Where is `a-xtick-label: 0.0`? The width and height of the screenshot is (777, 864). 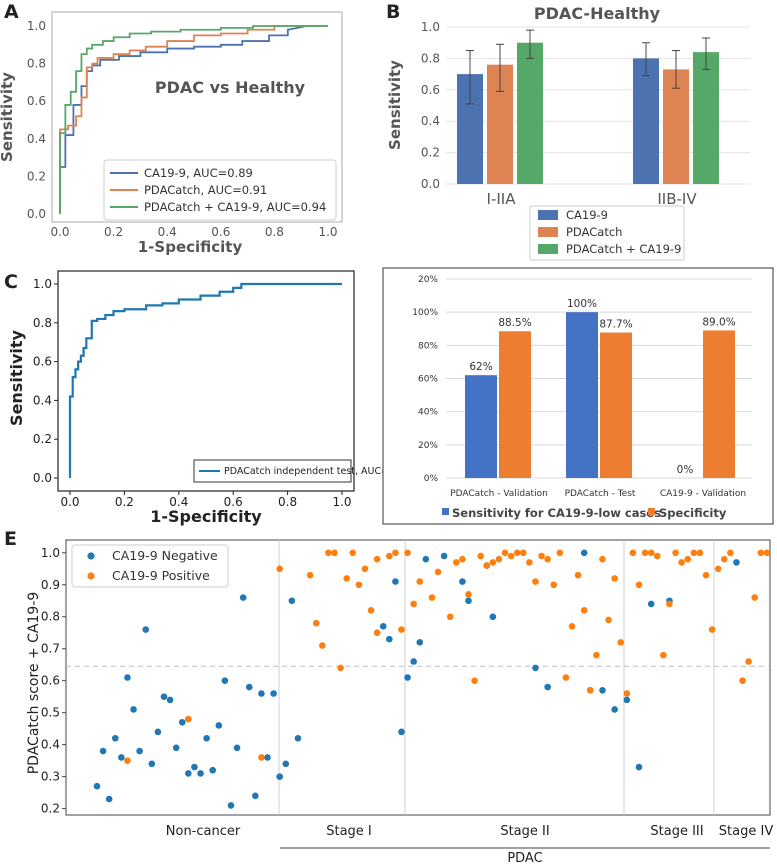 a-xtick-label: 0.0 is located at coordinates (59, 232).